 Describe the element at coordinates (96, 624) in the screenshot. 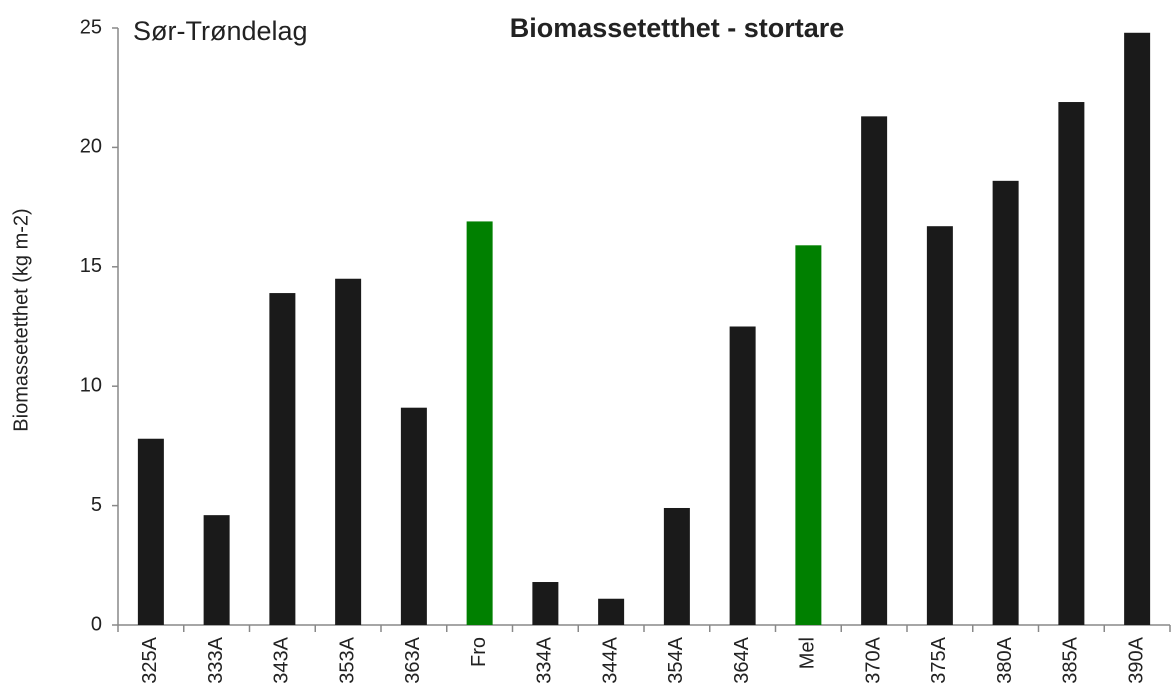

I see `y-tick-label: 0` at that location.